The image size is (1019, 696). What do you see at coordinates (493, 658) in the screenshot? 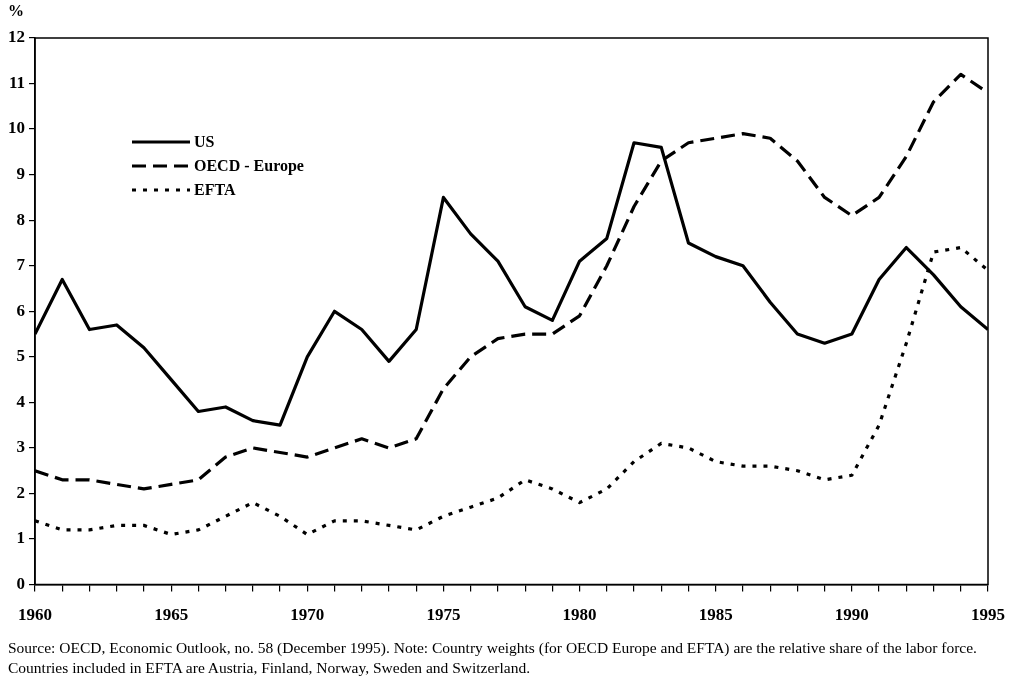
I see `source-note: Source: OECD, Economic Outlook, no. 58 (December 1995). Note: Country weights (for OECD Europe and EFTA) are the relative share of the labor force. Countries included in EFTA are Austria, Finland, Norway, Sweden and Switzerland.` at bounding box center [493, 658].